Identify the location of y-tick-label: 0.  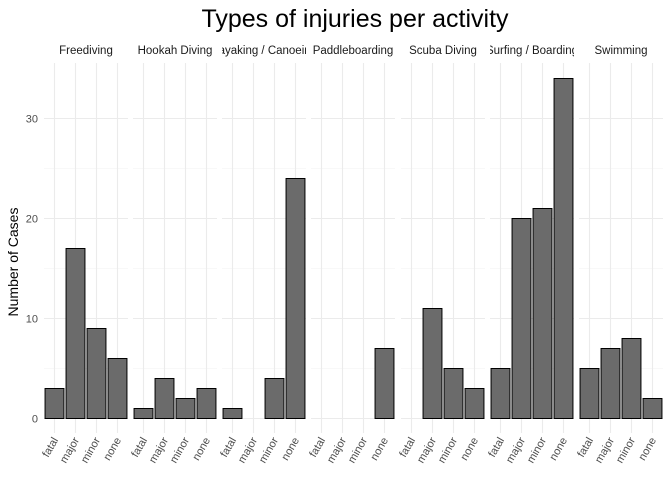
(35, 420).